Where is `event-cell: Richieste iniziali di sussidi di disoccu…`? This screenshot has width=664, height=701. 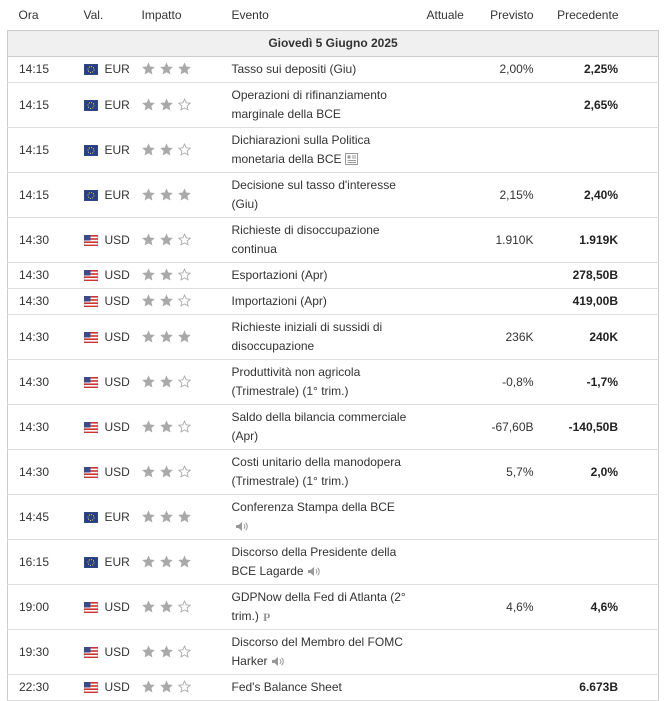
event-cell: Richieste iniziali di sussidi di disoccu… is located at coordinates (325, 337).